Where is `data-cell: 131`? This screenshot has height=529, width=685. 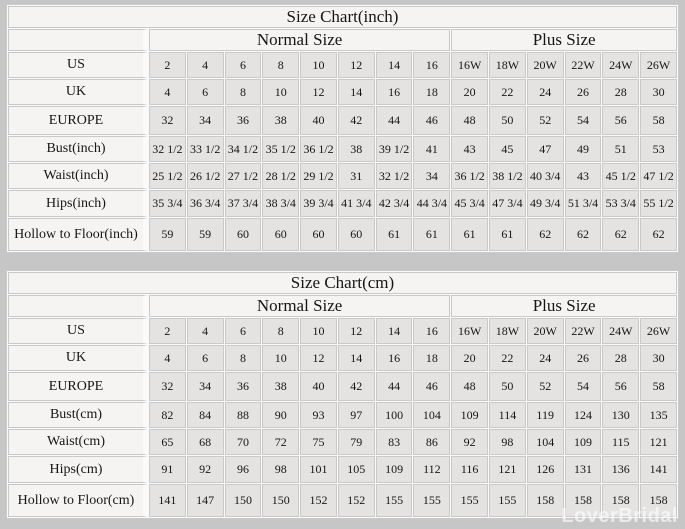 data-cell: 131 is located at coordinates (583, 469).